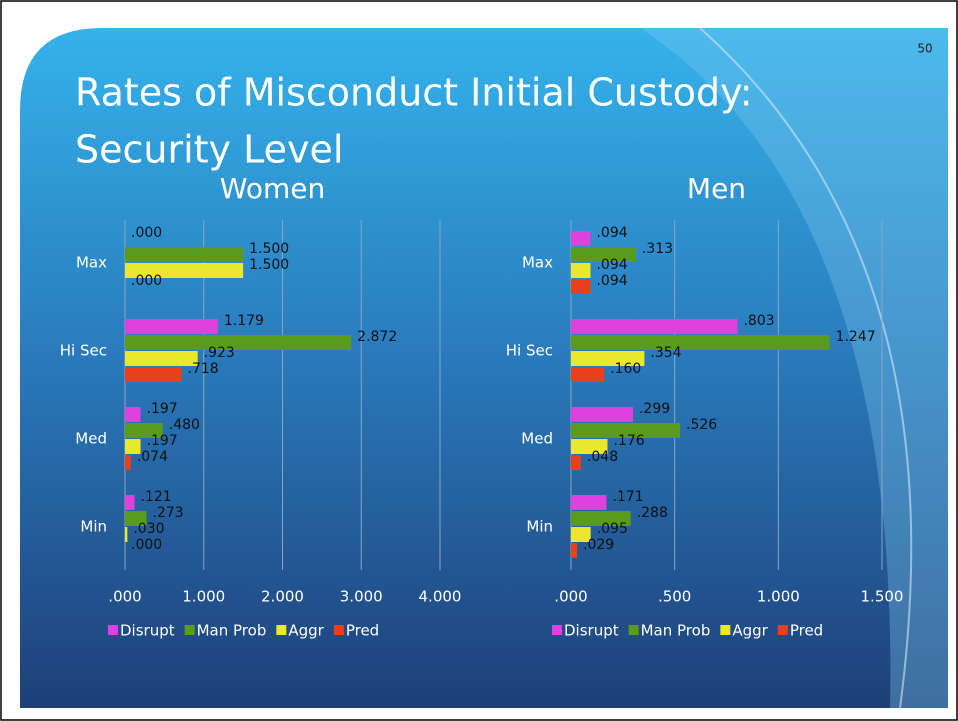 This screenshot has width=958, height=721. I want to click on value-label: 1.247, so click(856, 337).